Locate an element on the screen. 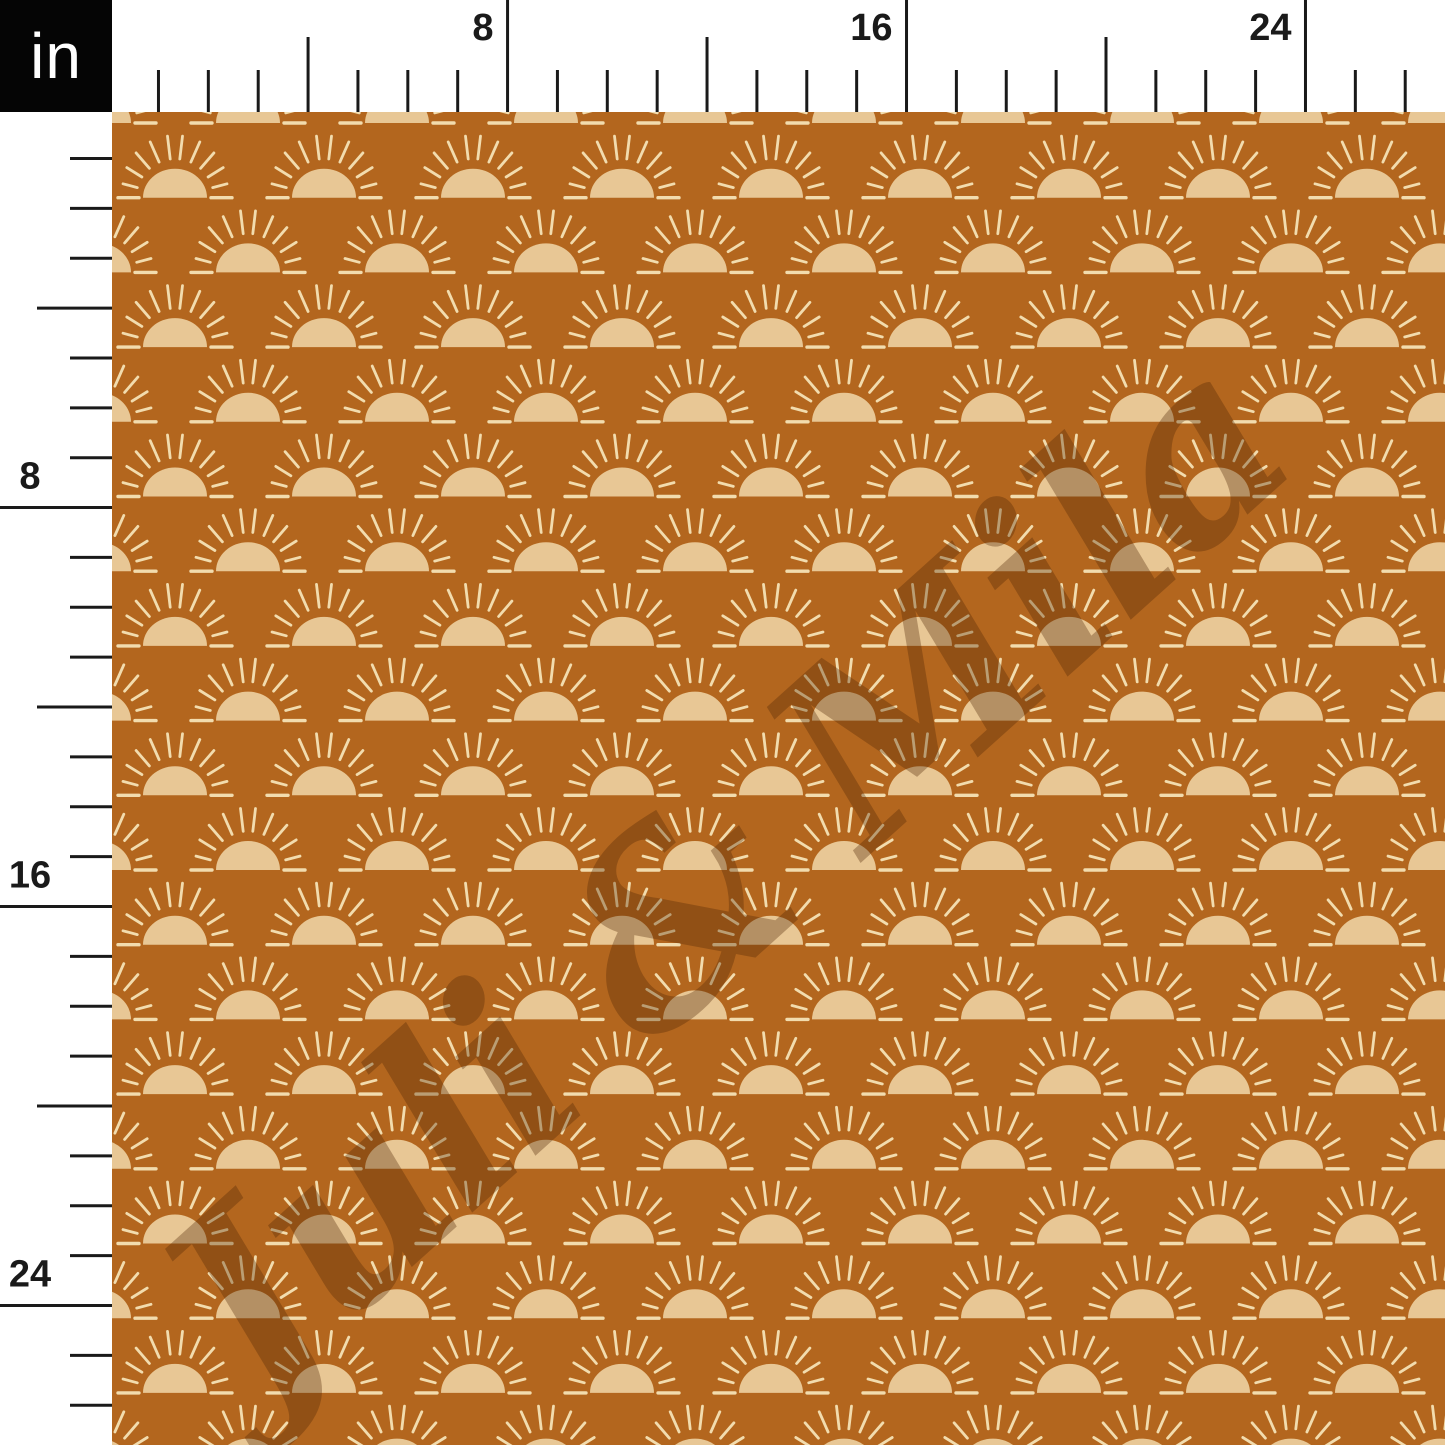 This screenshot has width=1445, height=1445. ruler-left-label: 16 is located at coordinates (30, 876).